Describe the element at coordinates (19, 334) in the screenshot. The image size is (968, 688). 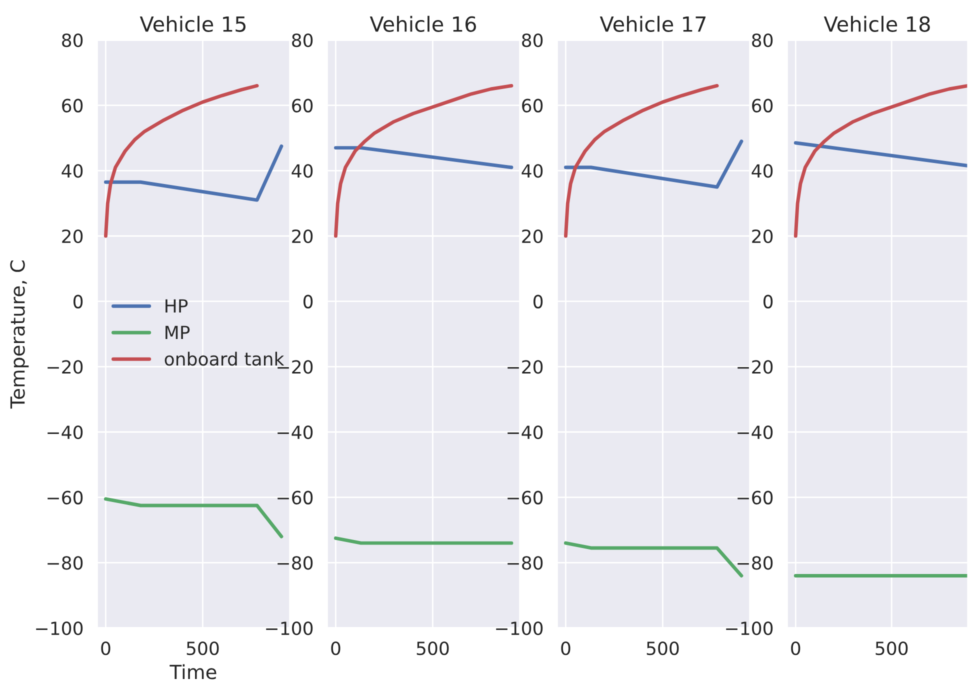
I see `y-axis-title: Temperature, C` at that location.